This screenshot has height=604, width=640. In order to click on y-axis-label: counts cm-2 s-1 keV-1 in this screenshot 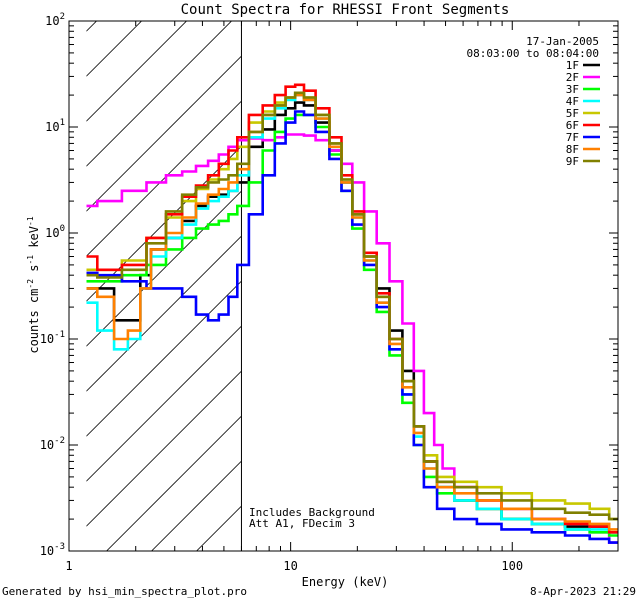, I will do `click(33, 284)`.